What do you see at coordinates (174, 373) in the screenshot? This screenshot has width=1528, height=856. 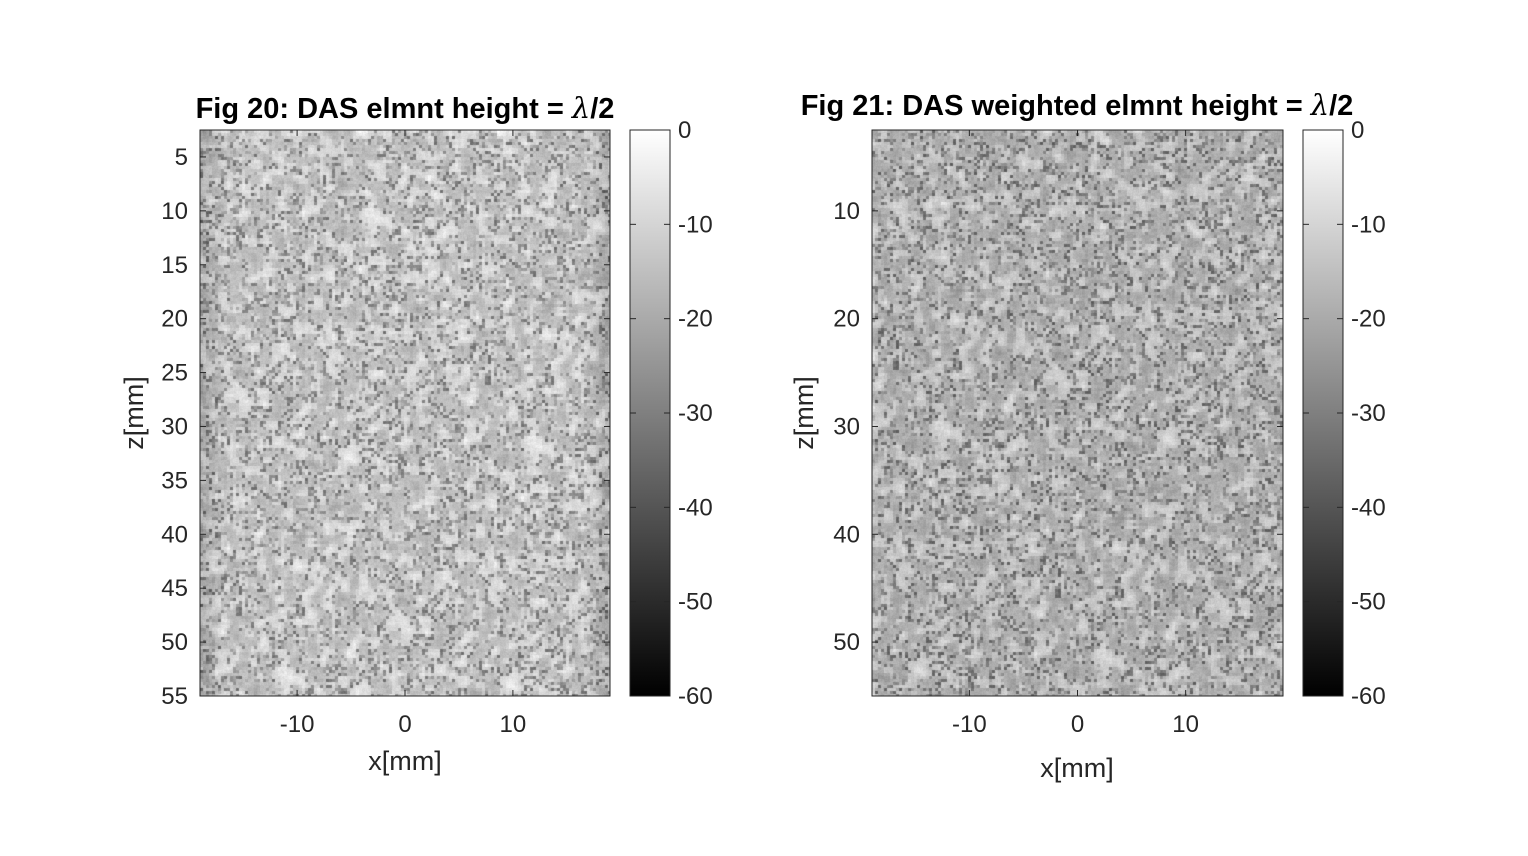 I see `y-tick-label: 25` at bounding box center [174, 373].